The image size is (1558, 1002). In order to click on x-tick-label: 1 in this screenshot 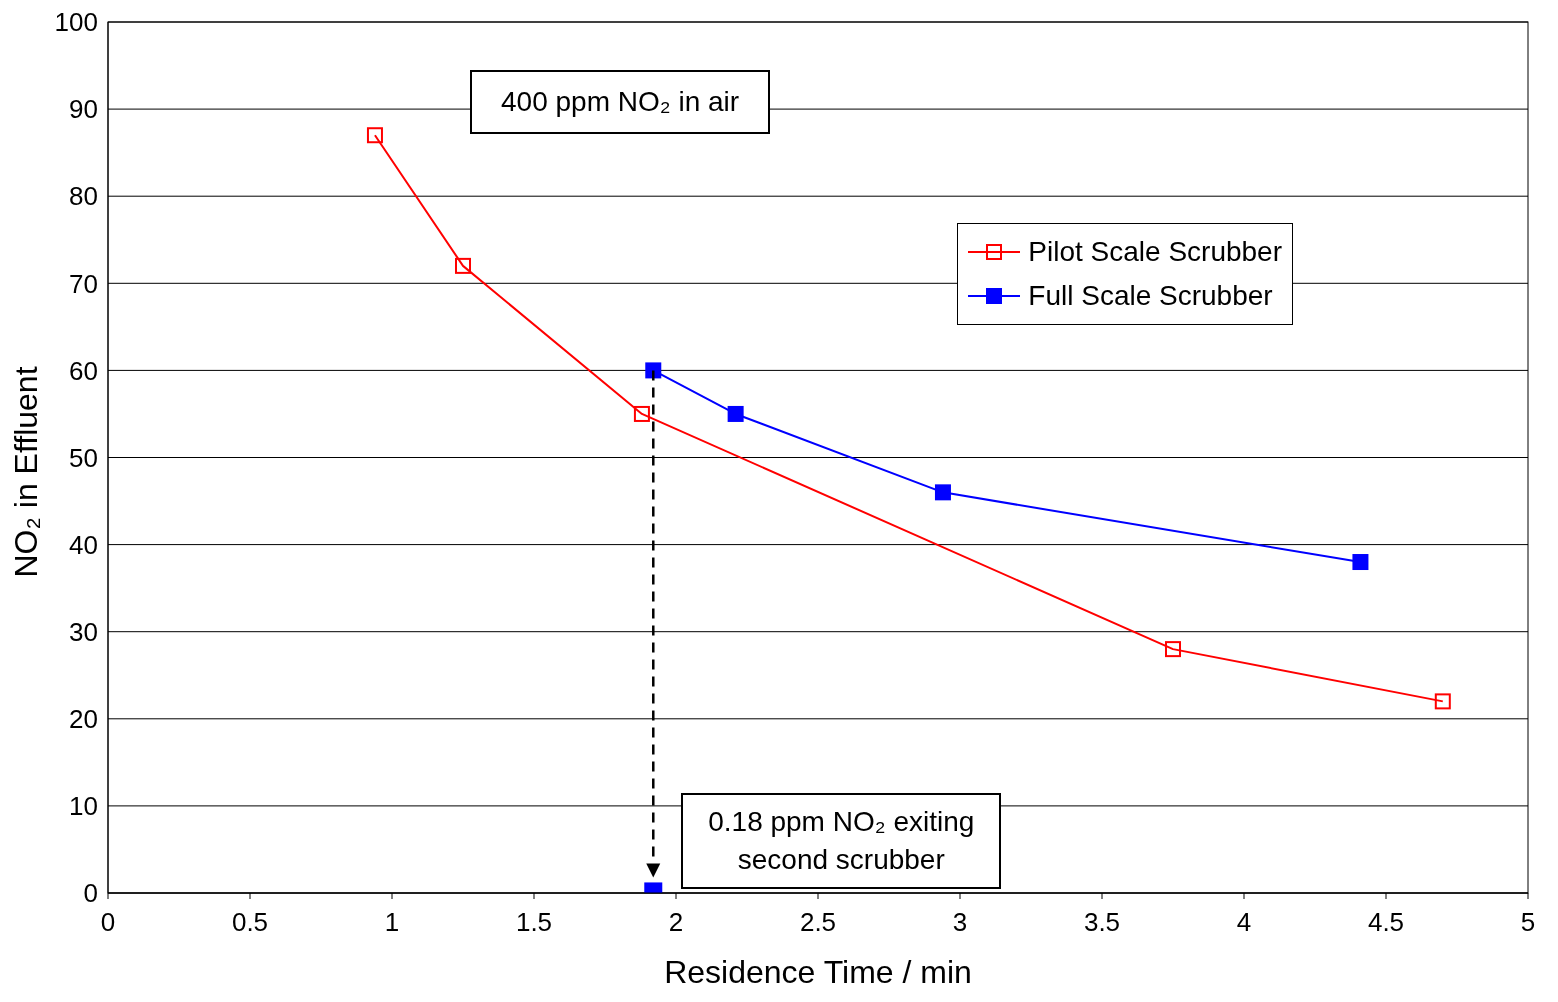, I will do `click(392, 922)`.